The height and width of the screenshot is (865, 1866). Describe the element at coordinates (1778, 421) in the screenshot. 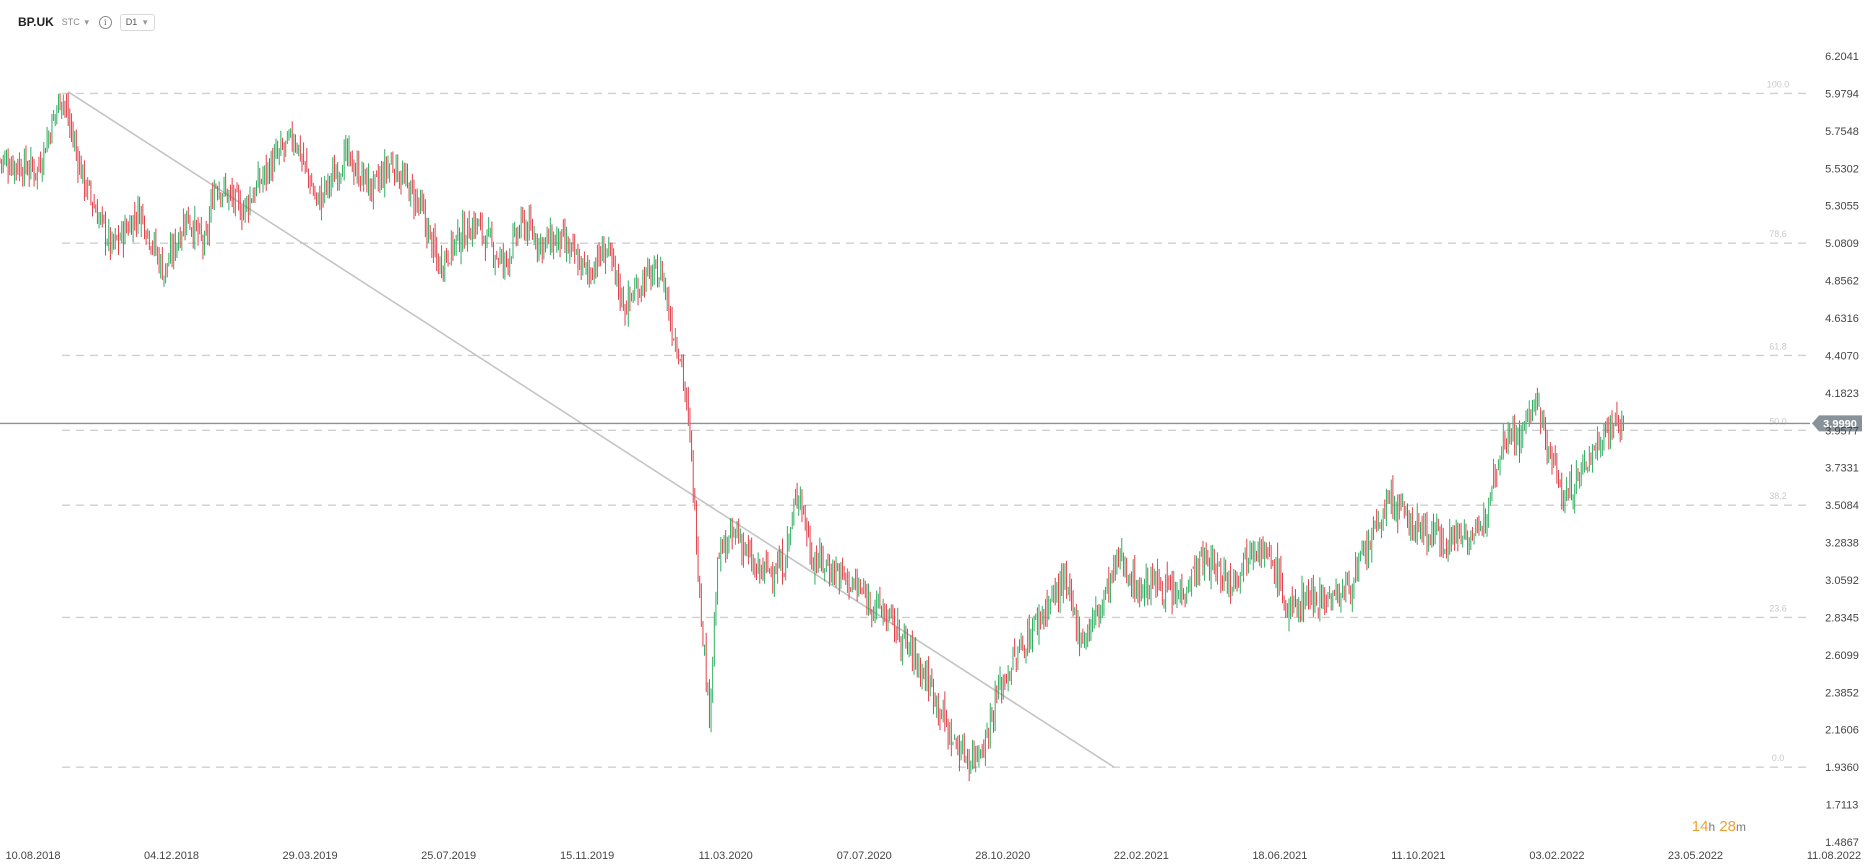

I see `fib-level-label: 50.0` at that location.